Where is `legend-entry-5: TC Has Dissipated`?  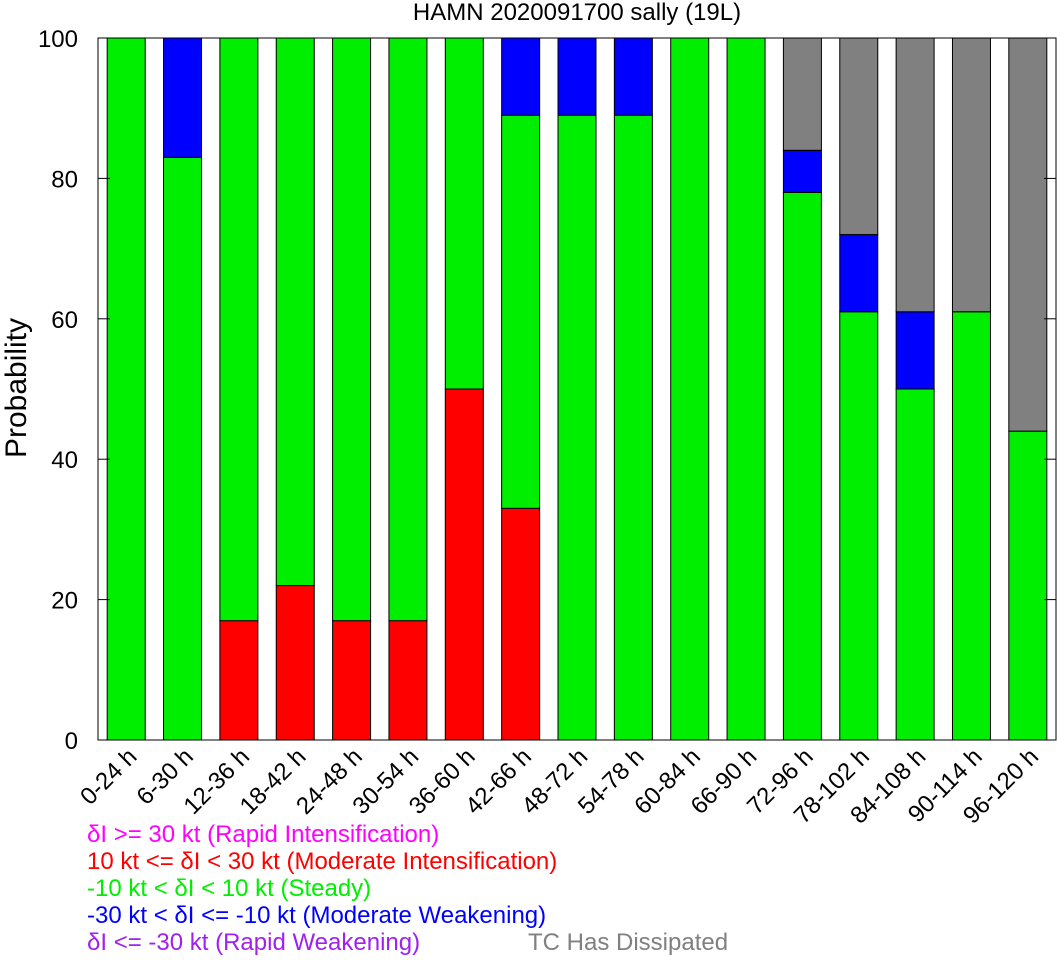
legend-entry-5: TC Has Dissipated is located at coordinates (628, 942).